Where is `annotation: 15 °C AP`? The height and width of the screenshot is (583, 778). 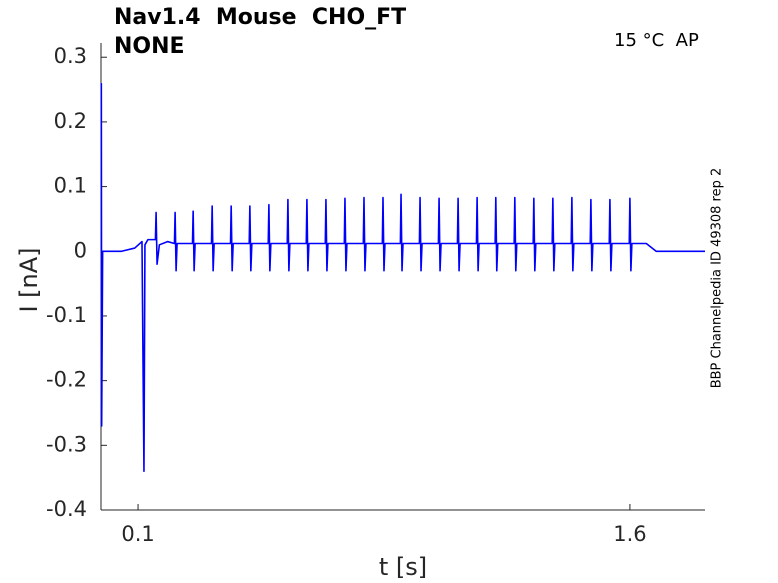 annotation: 15 °C AP is located at coordinates (656, 40).